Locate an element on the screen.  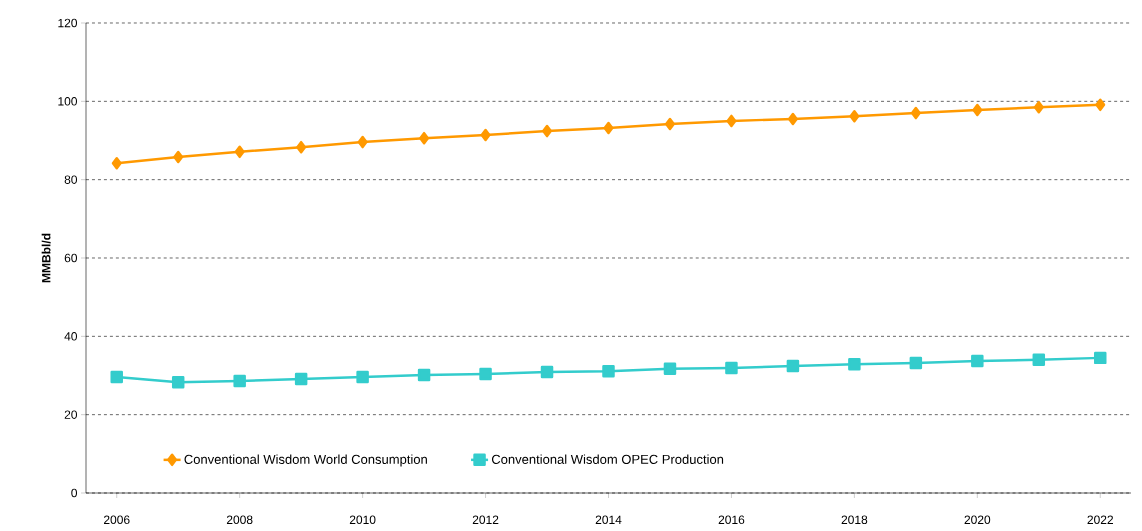
x-tick-label: 2012 is located at coordinates (485, 520).